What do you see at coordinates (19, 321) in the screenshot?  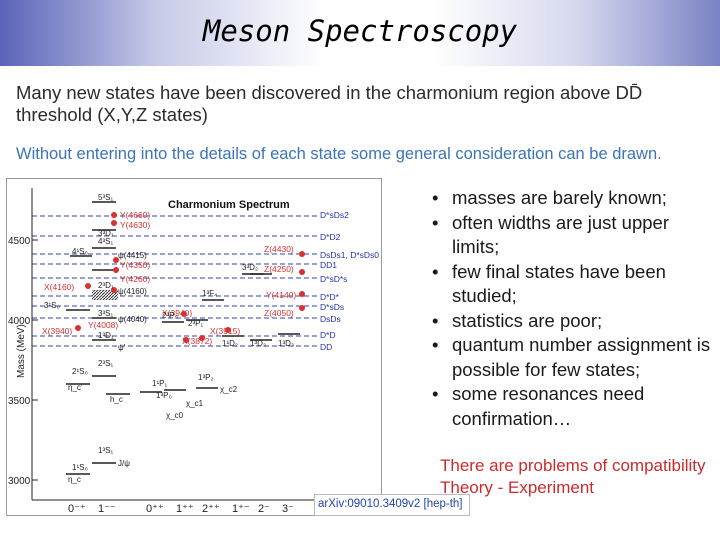 I see `ytick-label: 4000` at bounding box center [19, 321].